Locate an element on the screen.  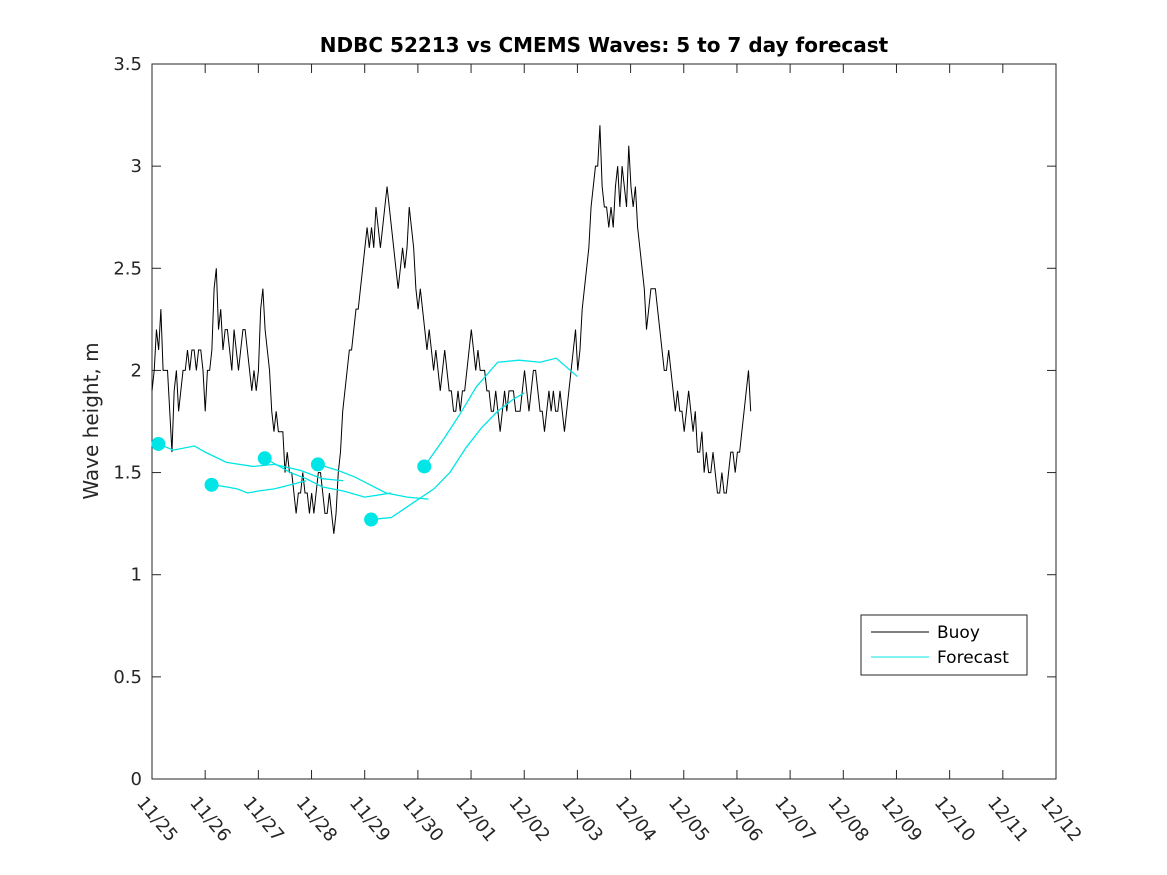
legend-label-buoy: Buoy is located at coordinates (958, 633).